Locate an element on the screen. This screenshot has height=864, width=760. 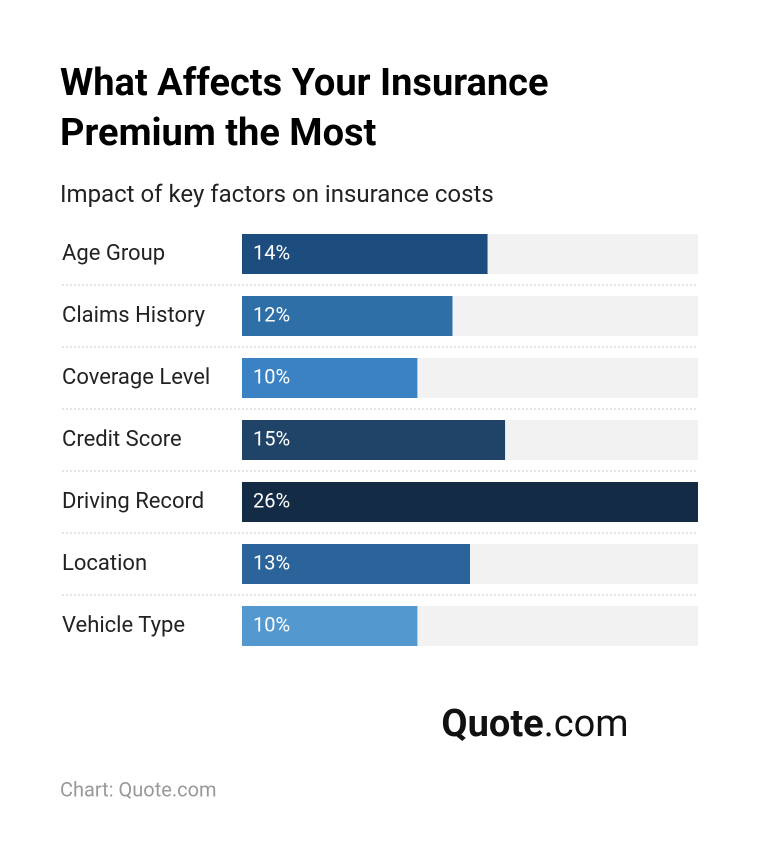
chart-subtitle: Impact of key factors on insurance costs is located at coordinates (277, 194).